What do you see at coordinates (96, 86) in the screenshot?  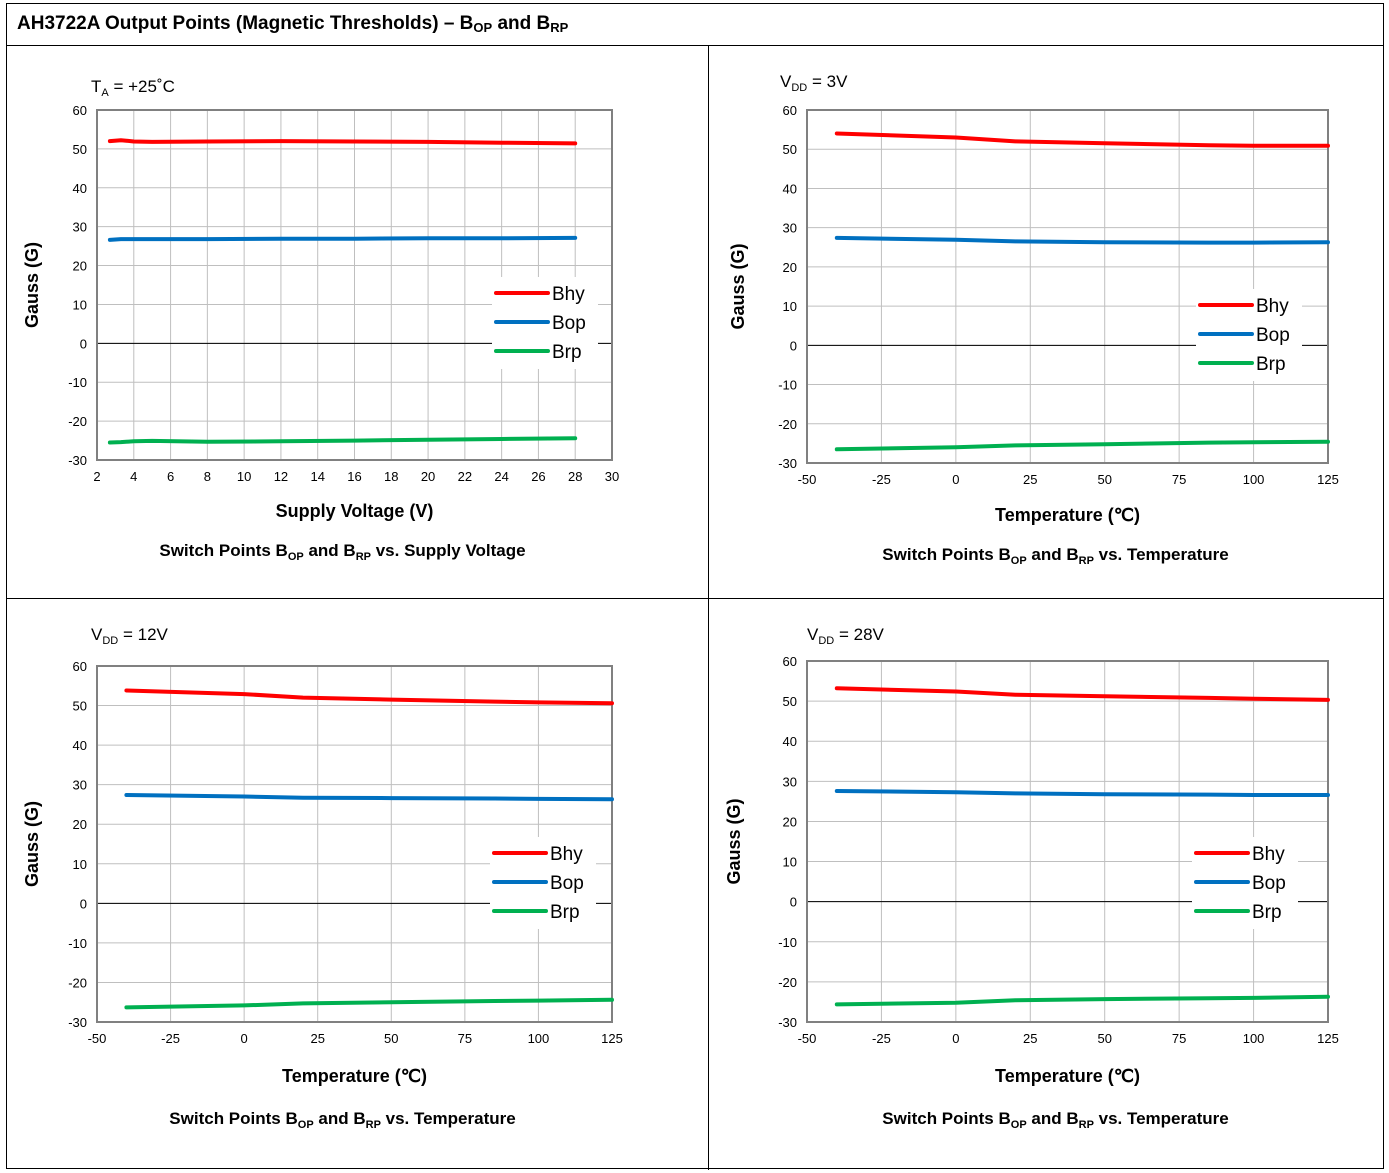 I see `condition-symbol: T` at bounding box center [96, 86].